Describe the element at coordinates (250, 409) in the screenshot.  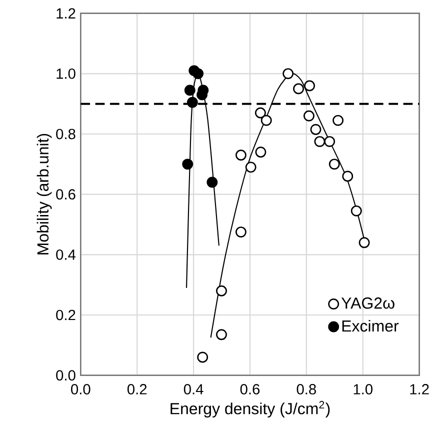
I see `x-axis-title: Energy density (J/cm$^{2}$)` at that location.